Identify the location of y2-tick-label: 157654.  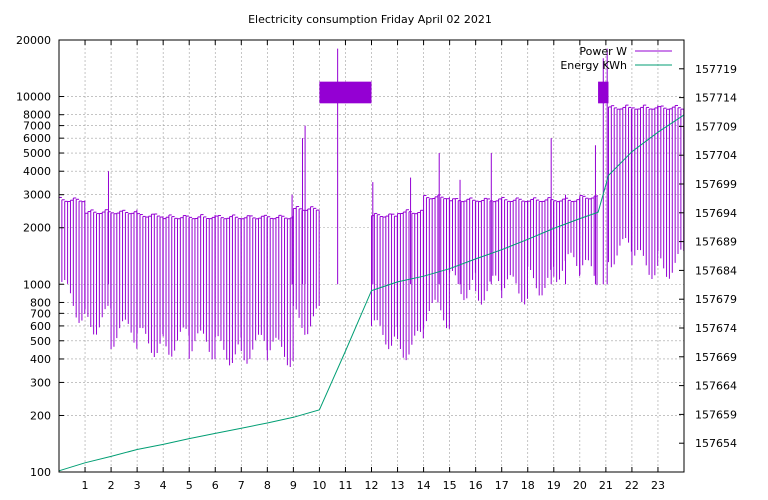
(716, 443).